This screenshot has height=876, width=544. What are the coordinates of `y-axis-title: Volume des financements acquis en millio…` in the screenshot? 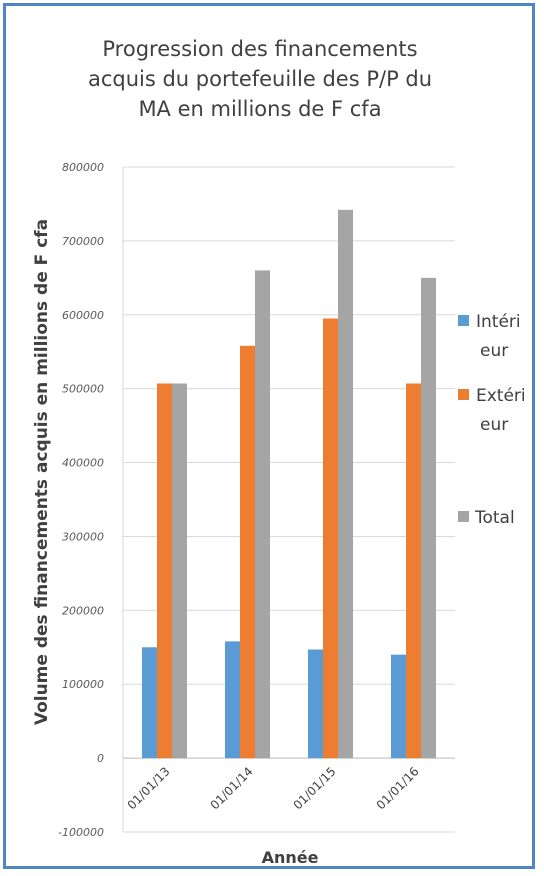 It's located at (42, 472).